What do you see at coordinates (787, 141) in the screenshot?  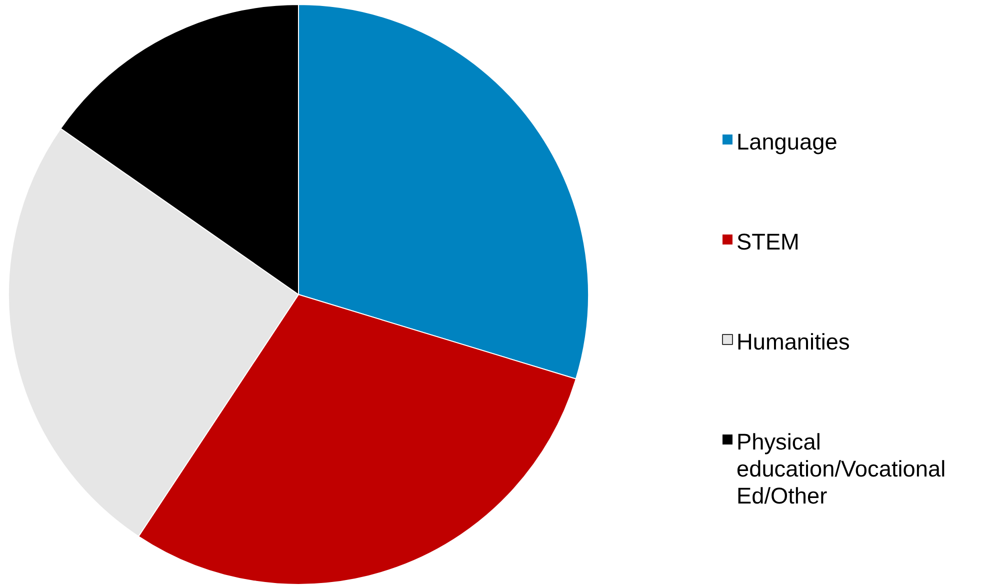 I see `legend-label: Language` at bounding box center [787, 141].